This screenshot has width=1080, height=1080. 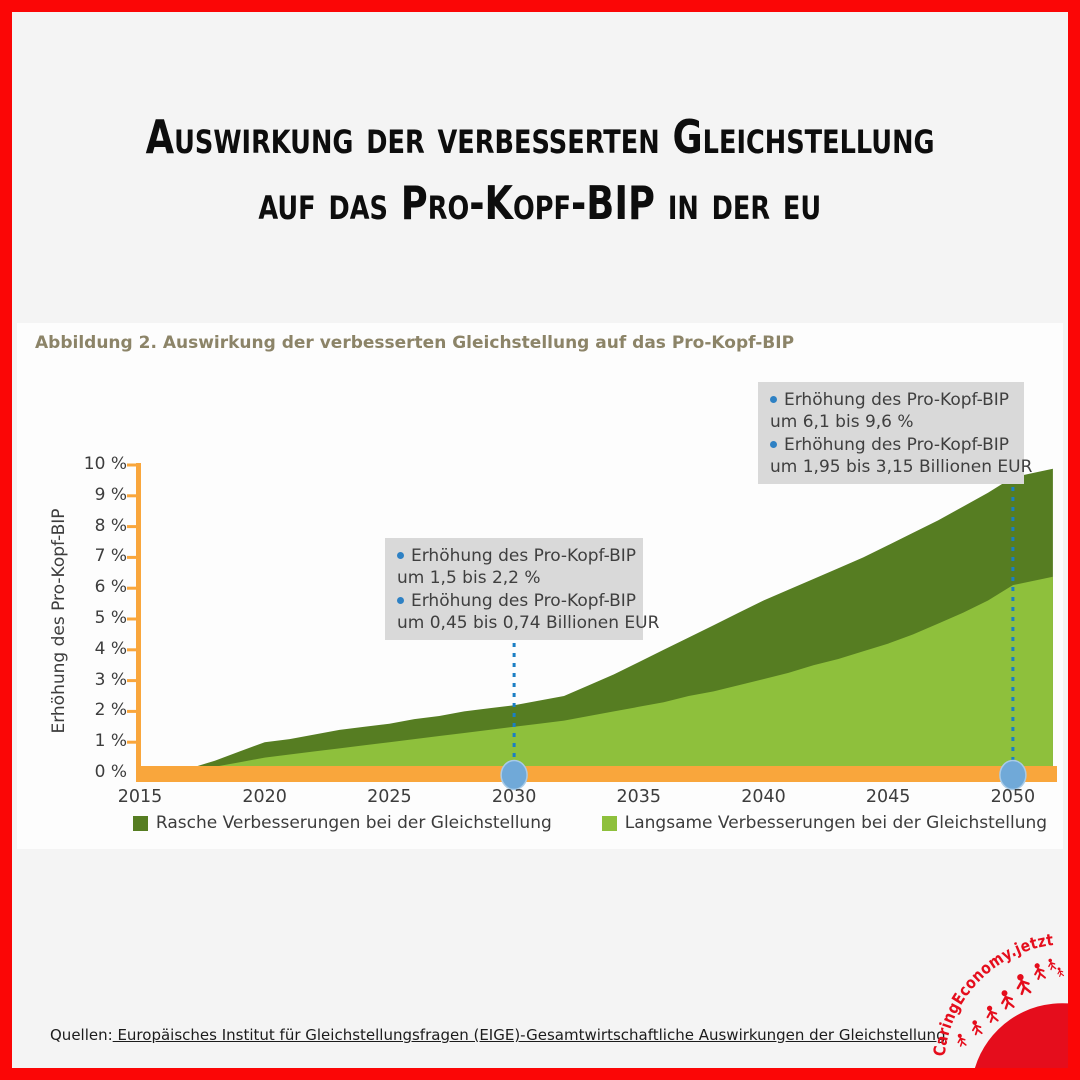 I want to click on x-tick-label: 2040, so click(x=763, y=797).